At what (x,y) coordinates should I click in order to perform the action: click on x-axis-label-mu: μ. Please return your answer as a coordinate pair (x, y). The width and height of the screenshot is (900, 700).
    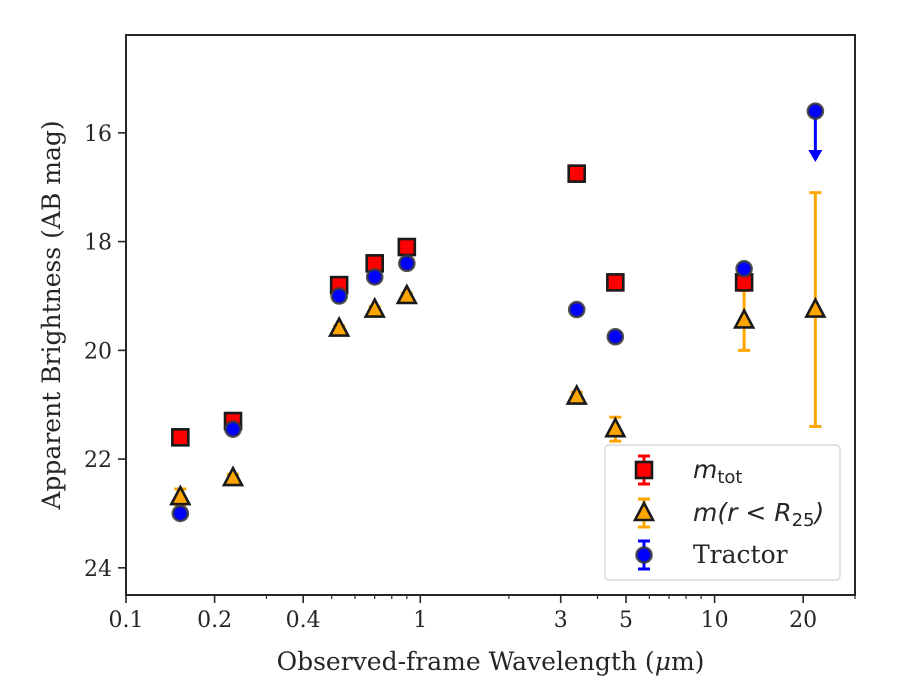
    Looking at the image, I should click on (663, 661).